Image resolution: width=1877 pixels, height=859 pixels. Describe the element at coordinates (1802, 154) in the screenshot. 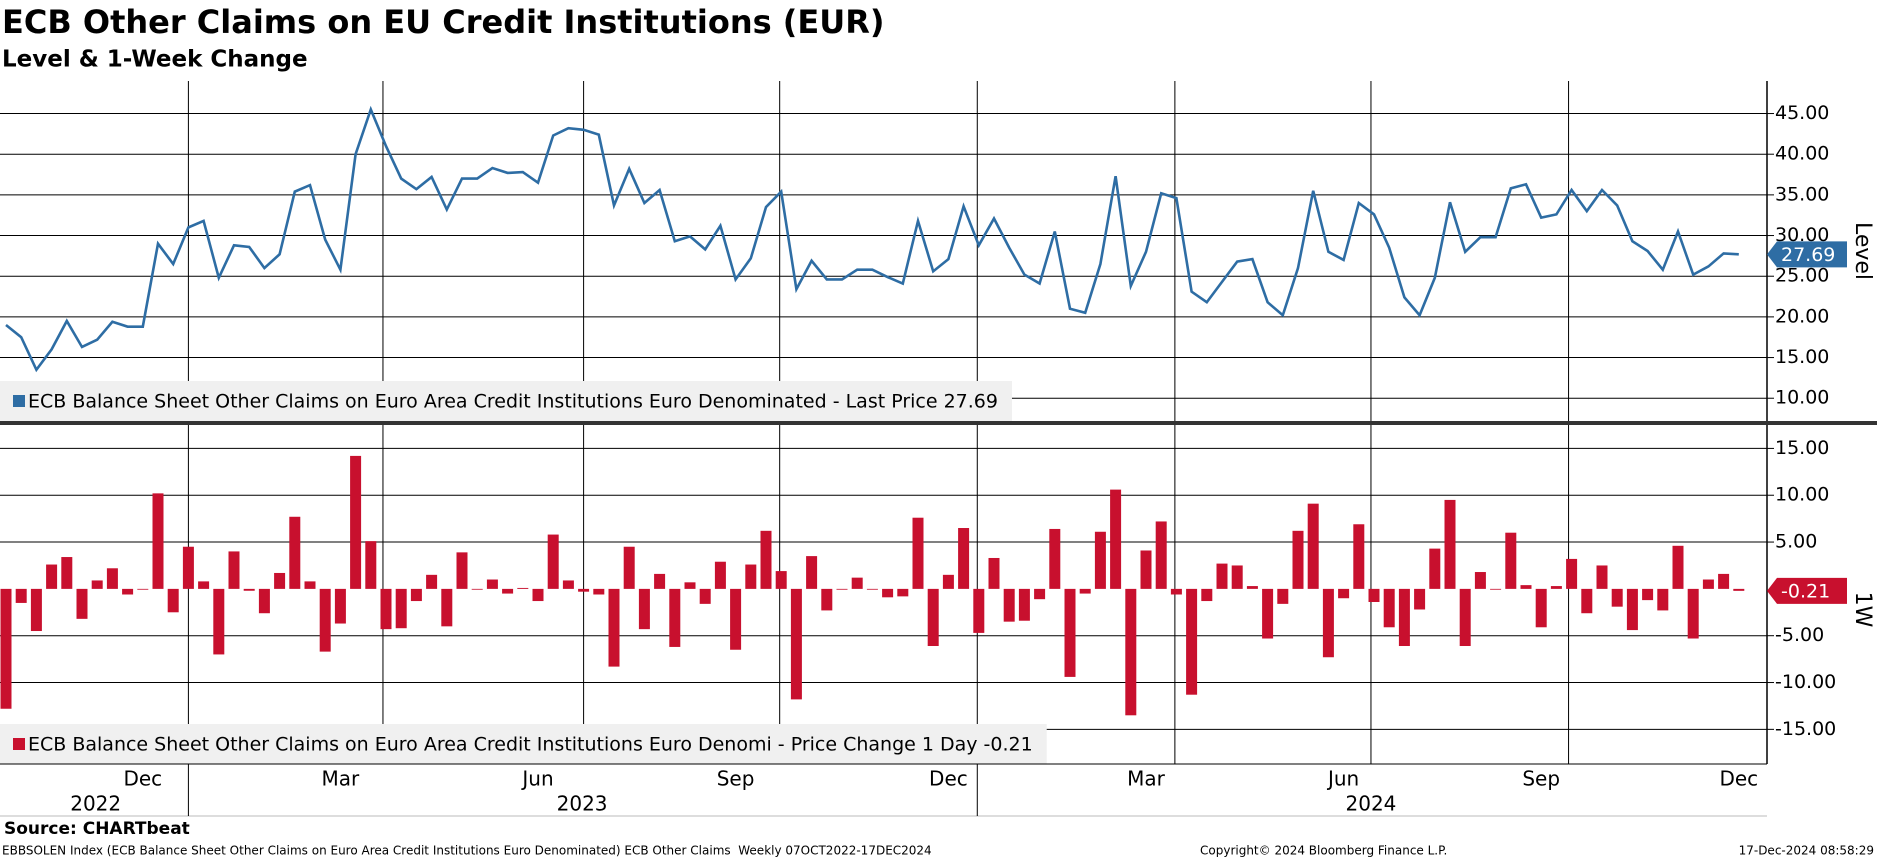

I see `y-tick-label: 40.00` at that location.